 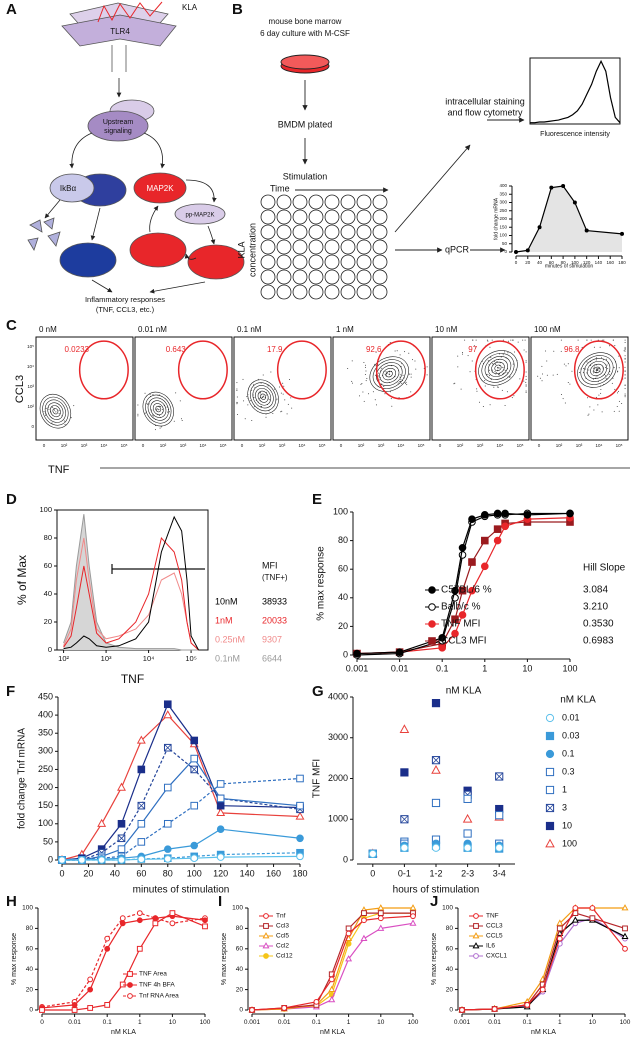 I want to click on x-tick-label: 100, so click(x=194, y=874).